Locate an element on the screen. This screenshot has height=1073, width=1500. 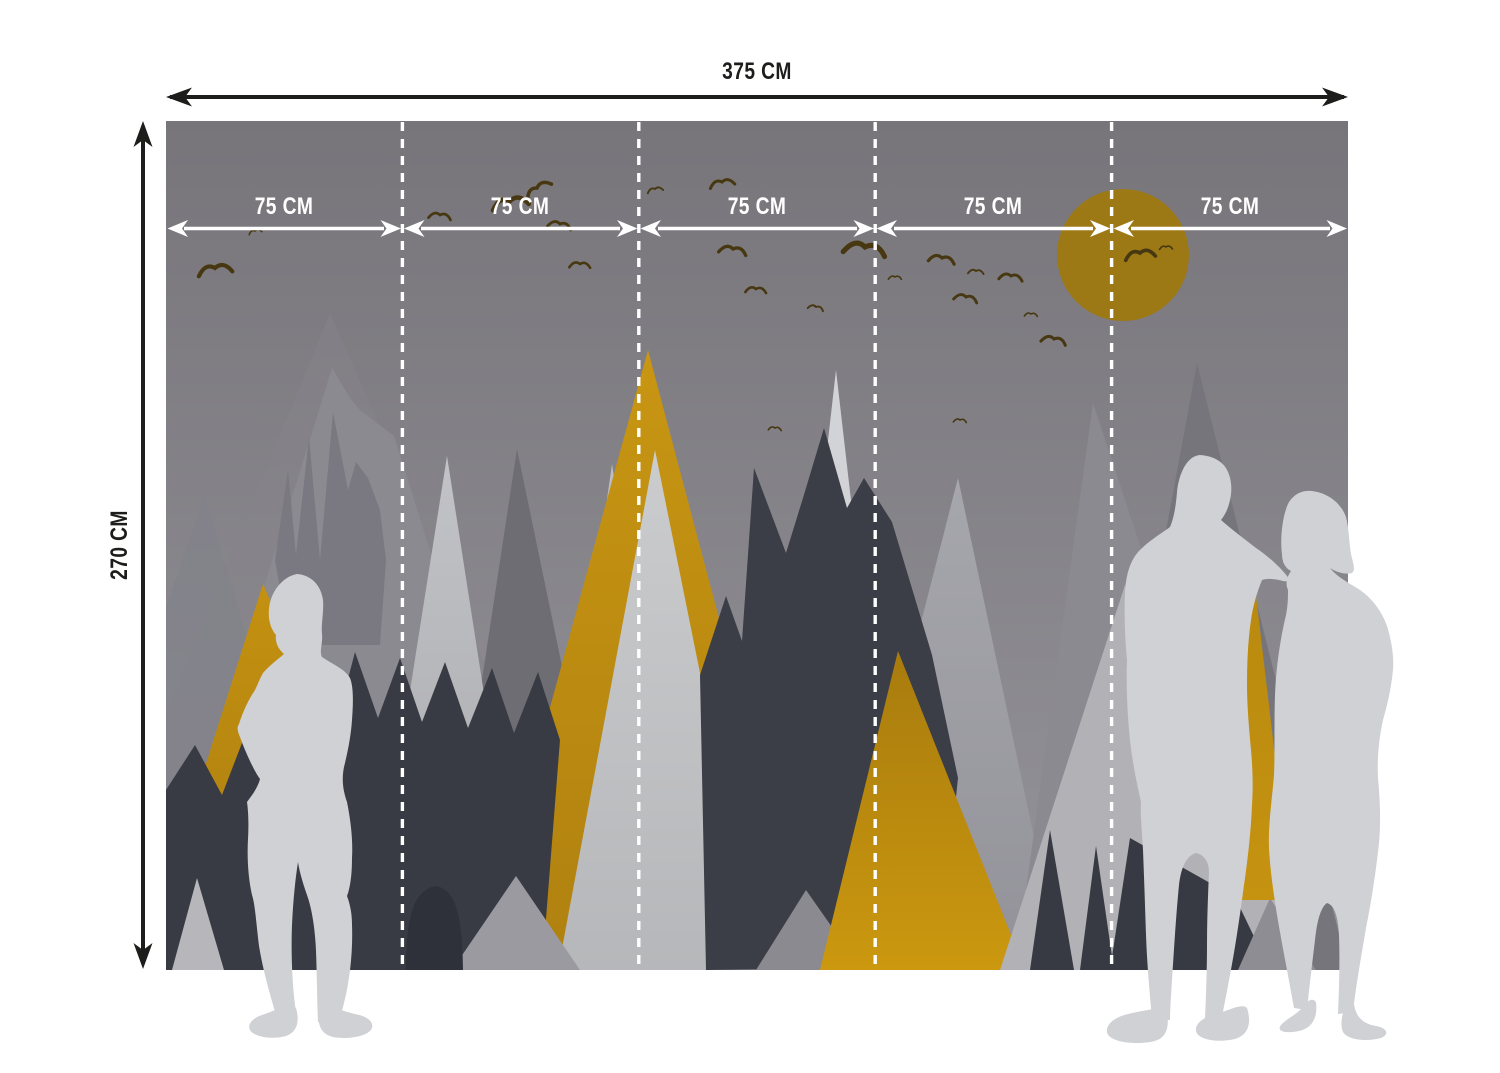
arrowhead-right-icon is located at coordinates (1335, 97).